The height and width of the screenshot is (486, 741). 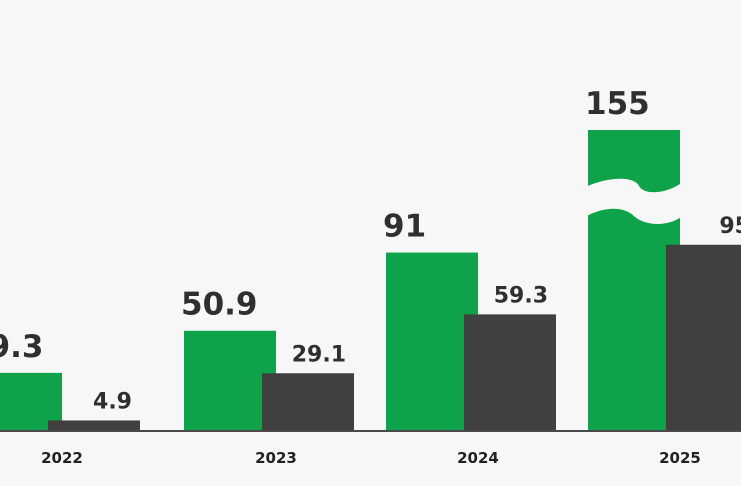 I want to click on bar-green-2023, so click(x=230, y=380).